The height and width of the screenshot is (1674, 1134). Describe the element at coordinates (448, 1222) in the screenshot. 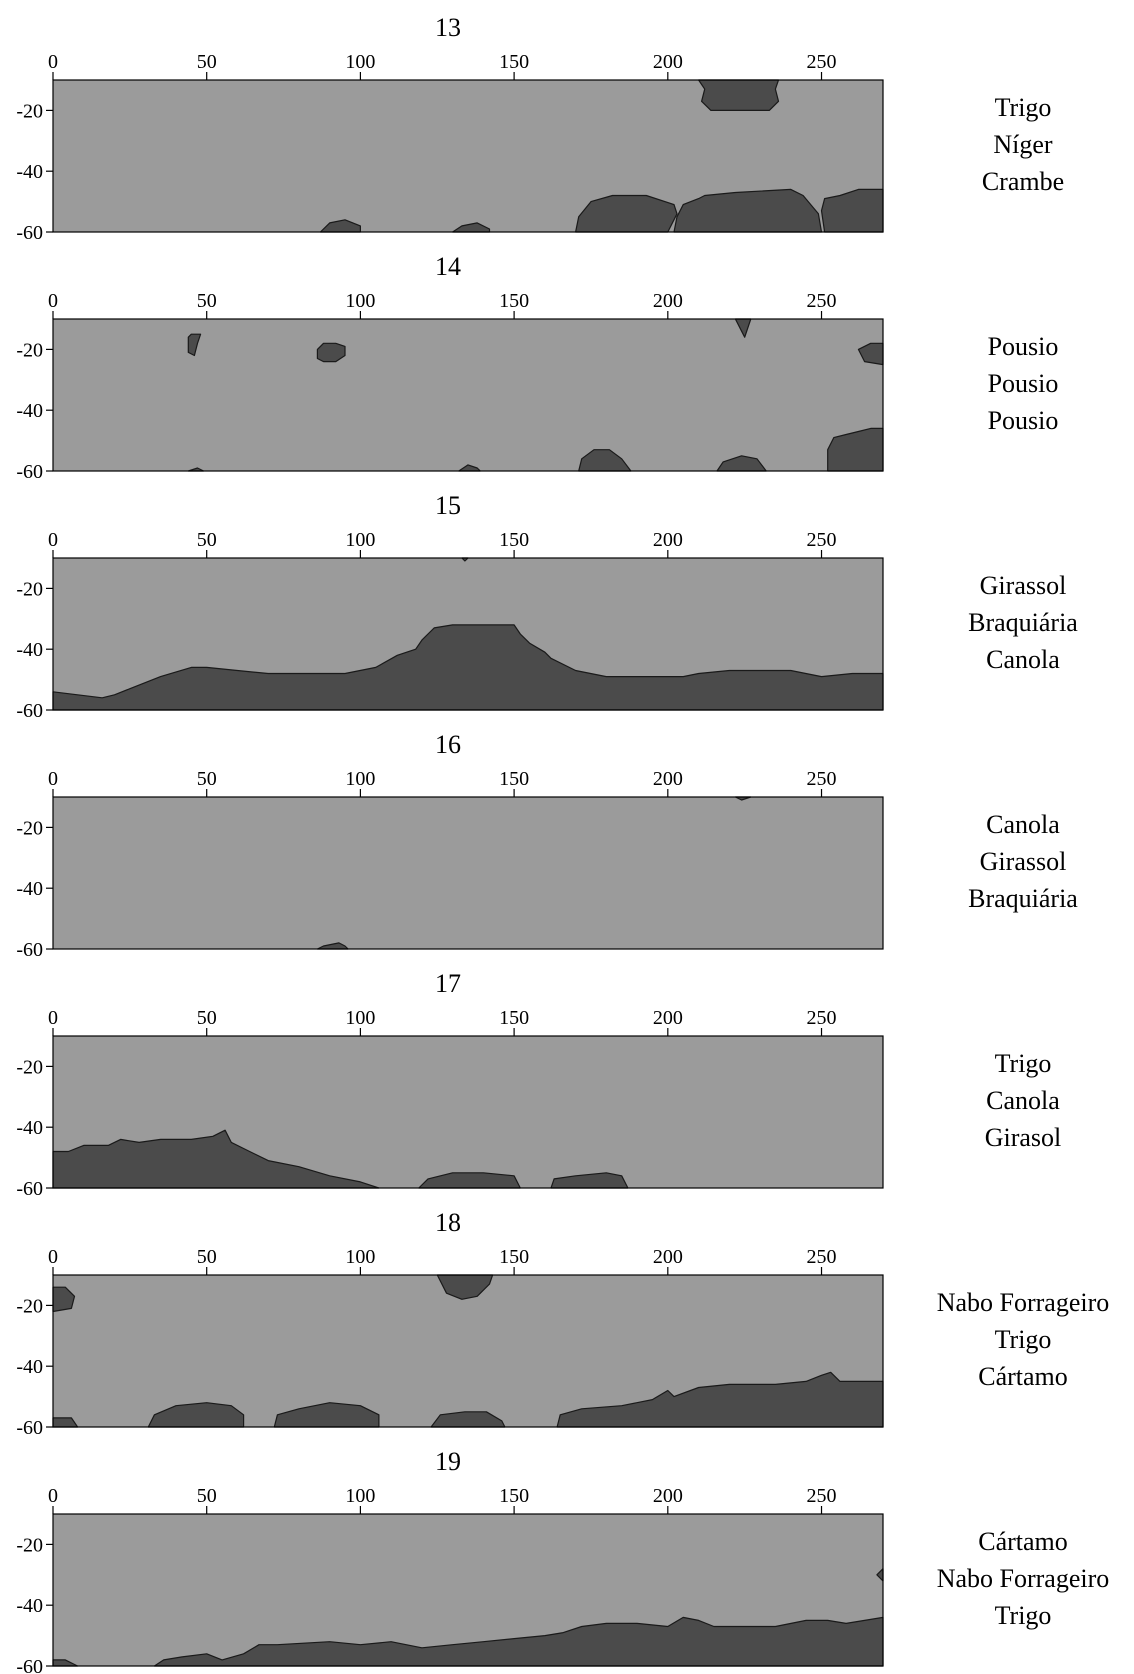

I see `panel-title: 18` at that location.